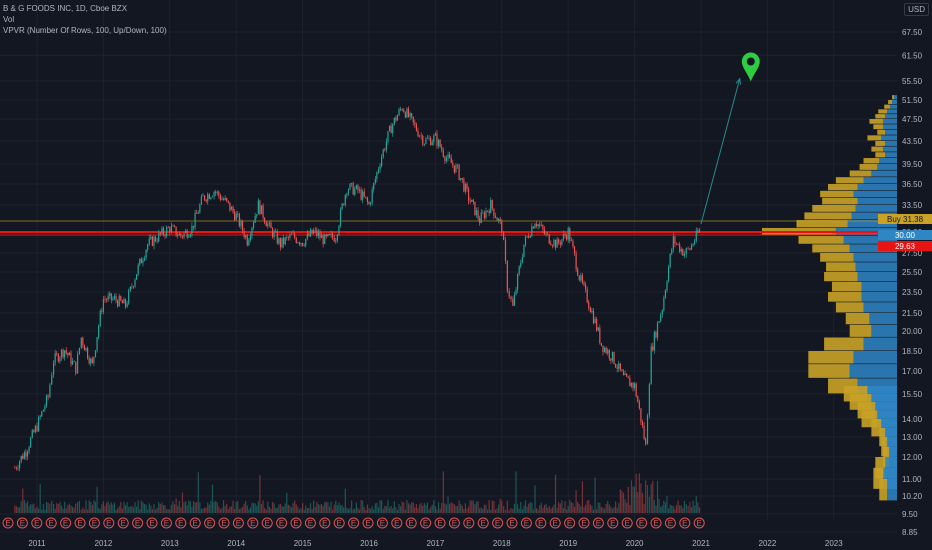 This screenshot has width=932, height=550. I want to click on location-pin-icon, so click(750, 67).